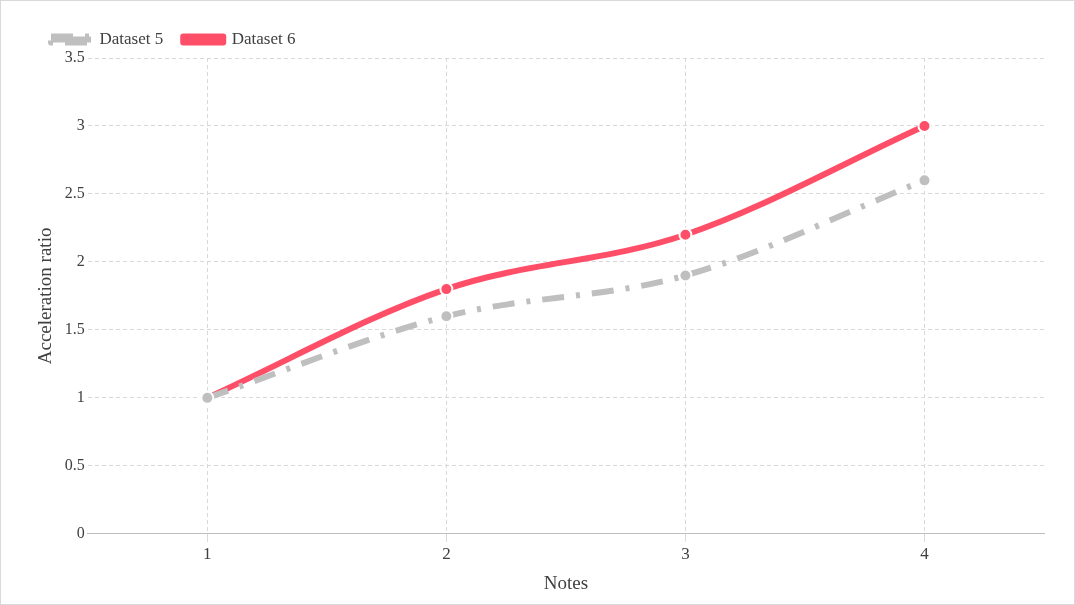  Describe the element at coordinates (45, 296) in the screenshot. I see `y-axis-title: Acceleration ratio` at that location.